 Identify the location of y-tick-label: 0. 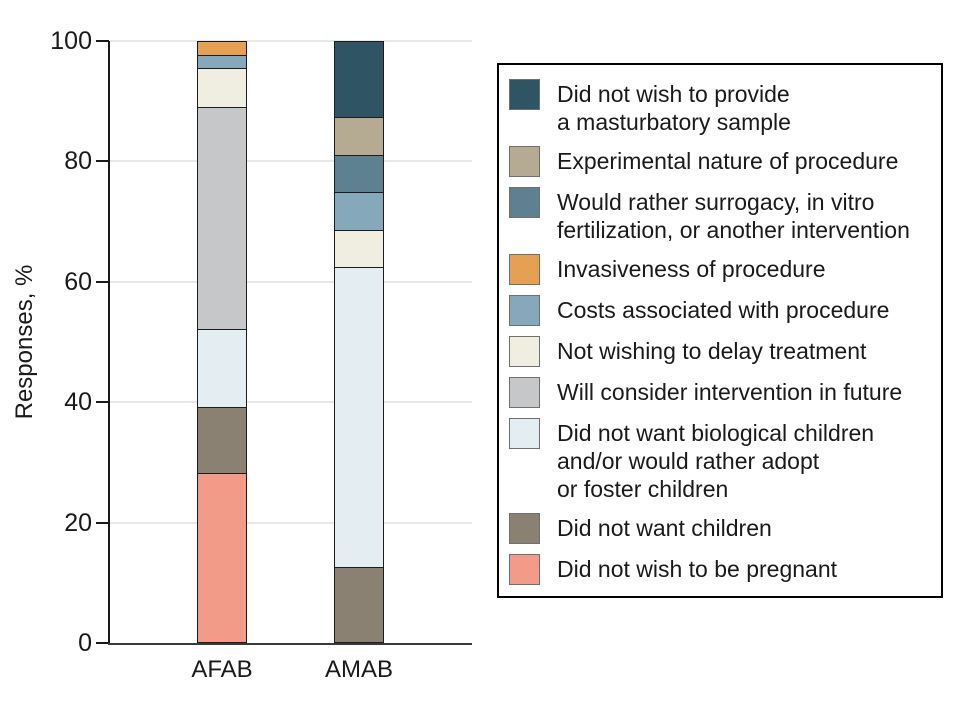
(85, 643).